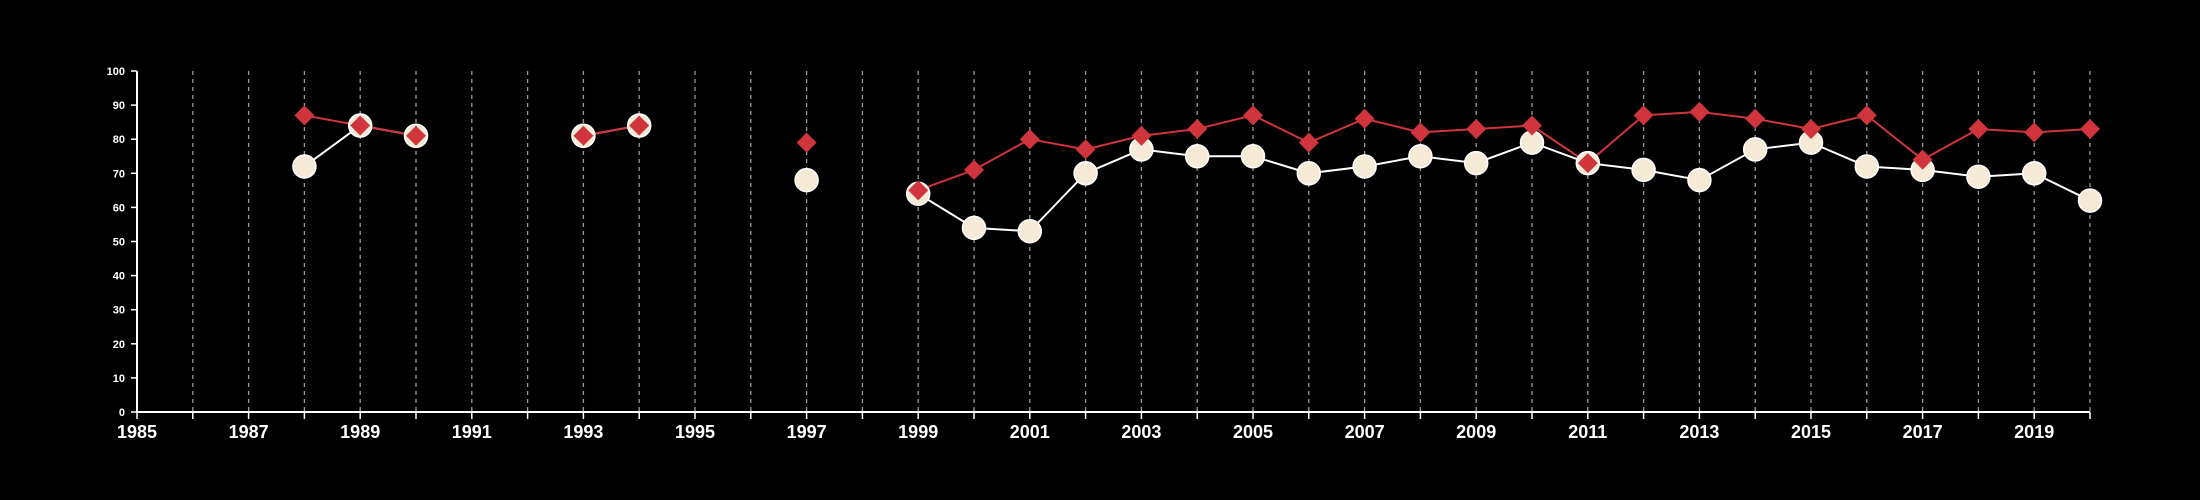 Image resolution: width=2200 pixels, height=500 pixels. I want to click on x-tick-label: 2011, so click(1587, 432).